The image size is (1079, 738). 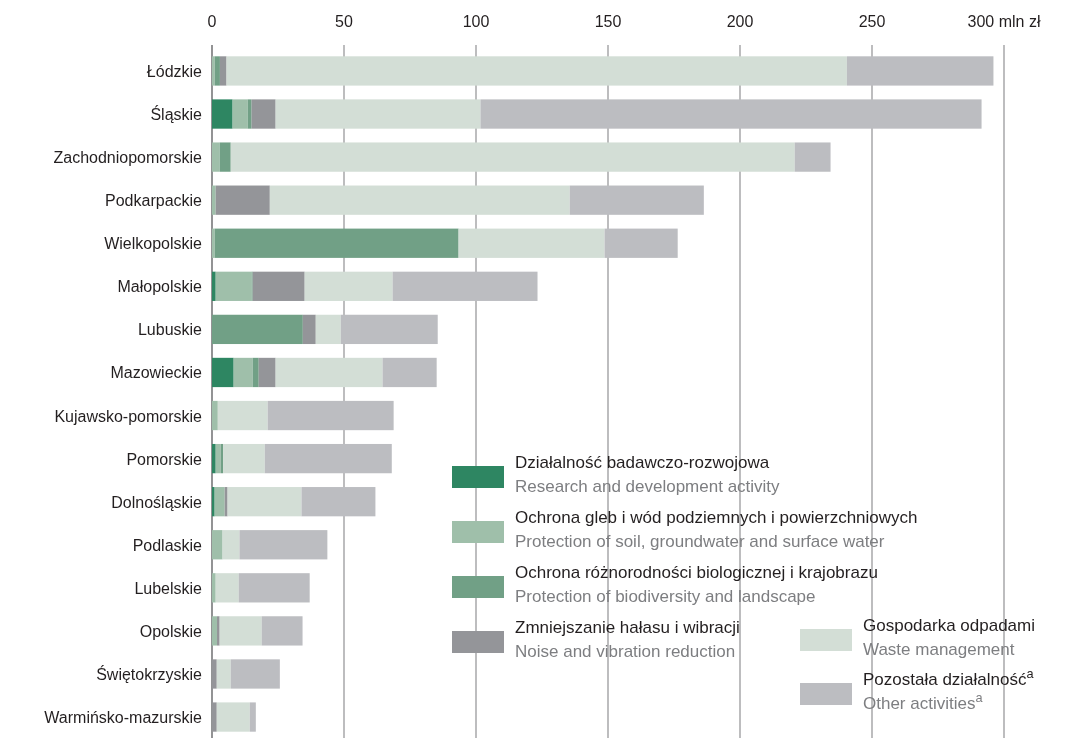 What do you see at coordinates (696, 584) in the screenshot?
I see `legend-label: Ochrona różnorodności biologicznej i krajobrazu Protection of biodiversity and landscape` at bounding box center [696, 584].